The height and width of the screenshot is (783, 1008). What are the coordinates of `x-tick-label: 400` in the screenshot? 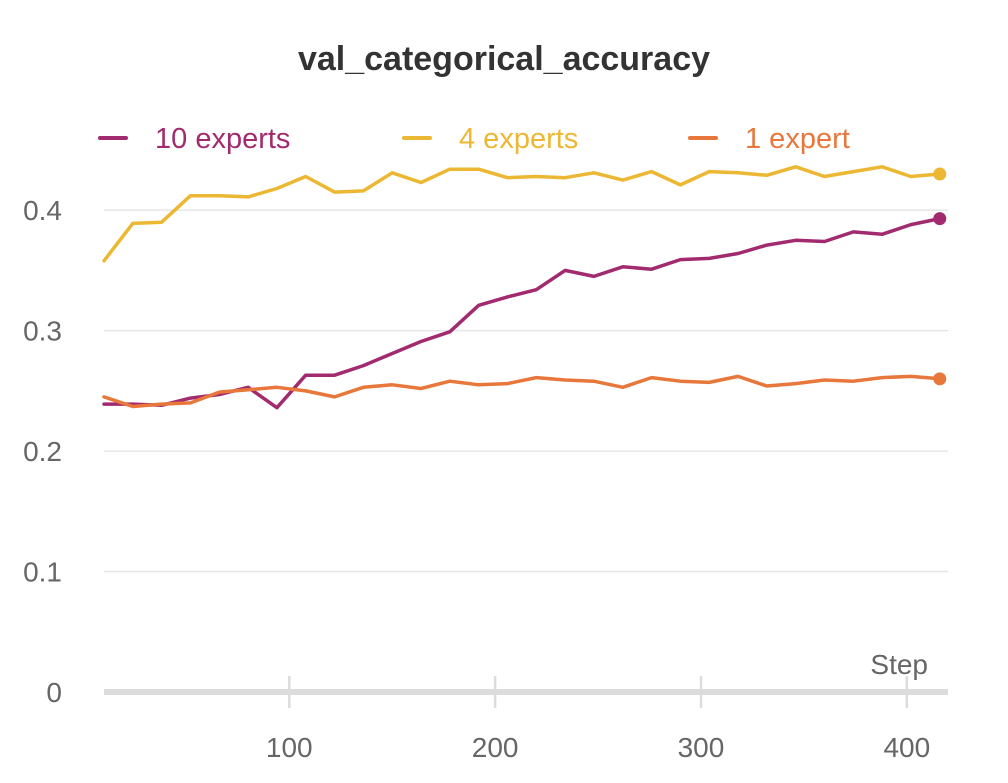 It's located at (906, 747).